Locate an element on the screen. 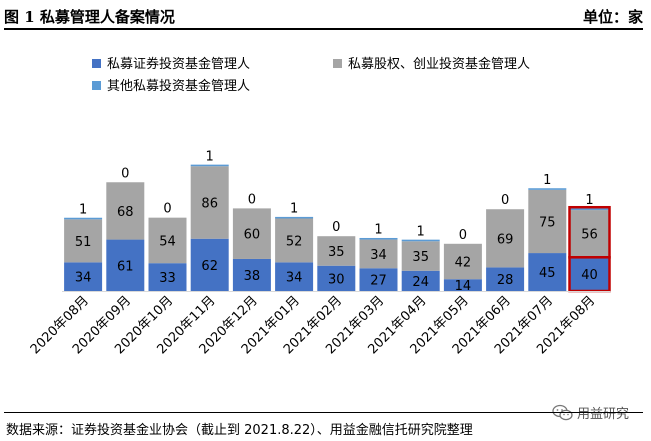  data-label-2-9: 35 is located at coordinates (420, 257).